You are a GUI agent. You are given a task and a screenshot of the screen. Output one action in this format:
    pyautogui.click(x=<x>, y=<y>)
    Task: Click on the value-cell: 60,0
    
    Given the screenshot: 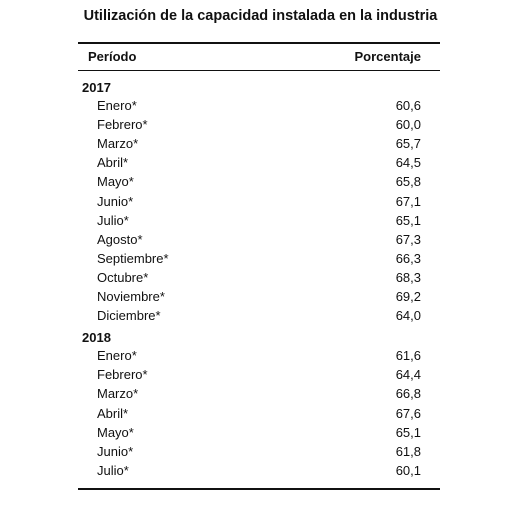 What is the action you would take?
    pyautogui.click(x=408, y=125)
    